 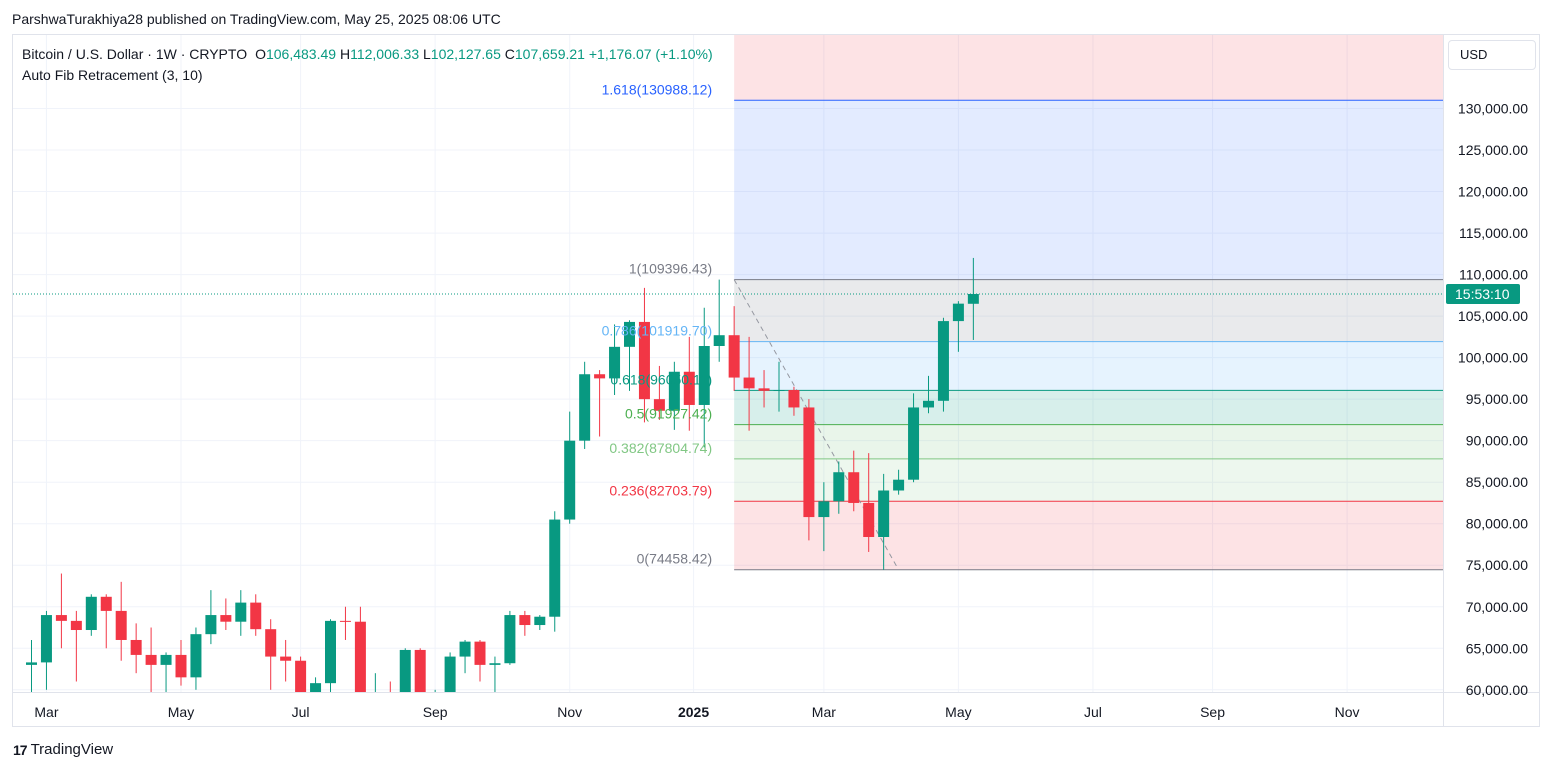 What do you see at coordinates (1493, 316) in the screenshot?
I see `y-tick-label: 105,000.00` at bounding box center [1493, 316].